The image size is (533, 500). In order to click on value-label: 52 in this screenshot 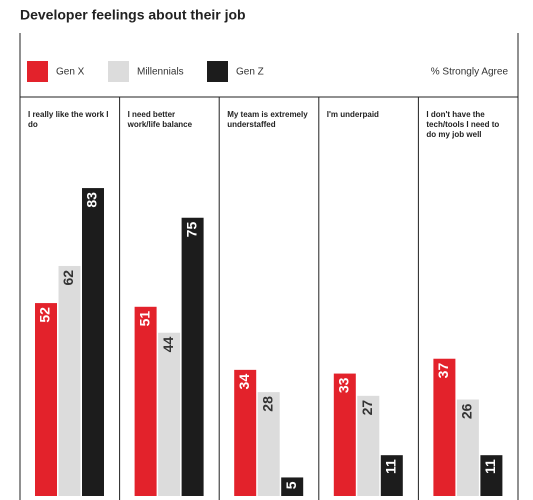, I will do `click(45, 315)`.